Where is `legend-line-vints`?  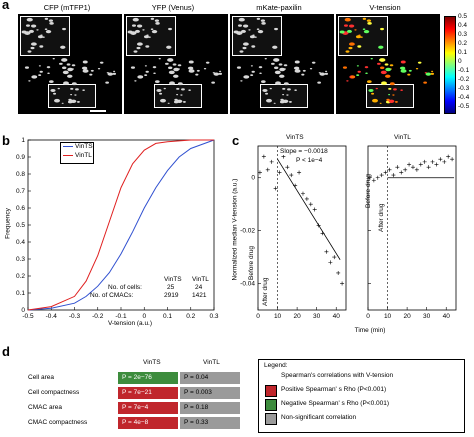
legend-line-vints is located at coordinates (68, 146).